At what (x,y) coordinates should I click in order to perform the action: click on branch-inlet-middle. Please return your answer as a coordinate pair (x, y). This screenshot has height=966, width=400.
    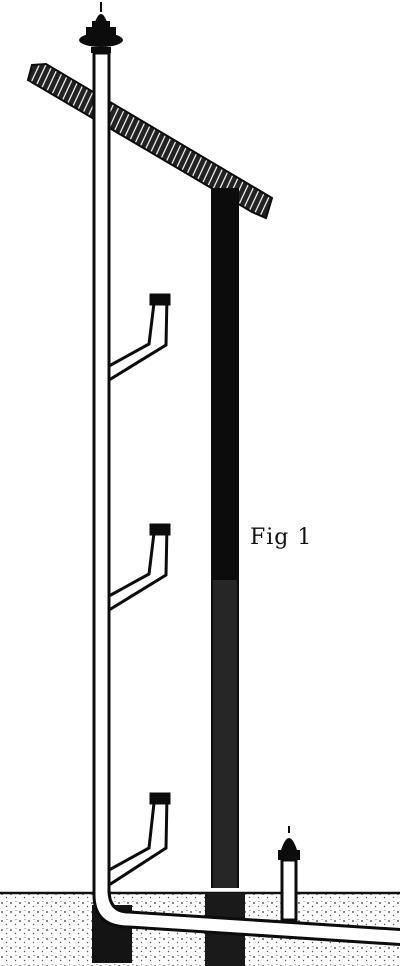
    Looking at the image, I should click on (160, 529).